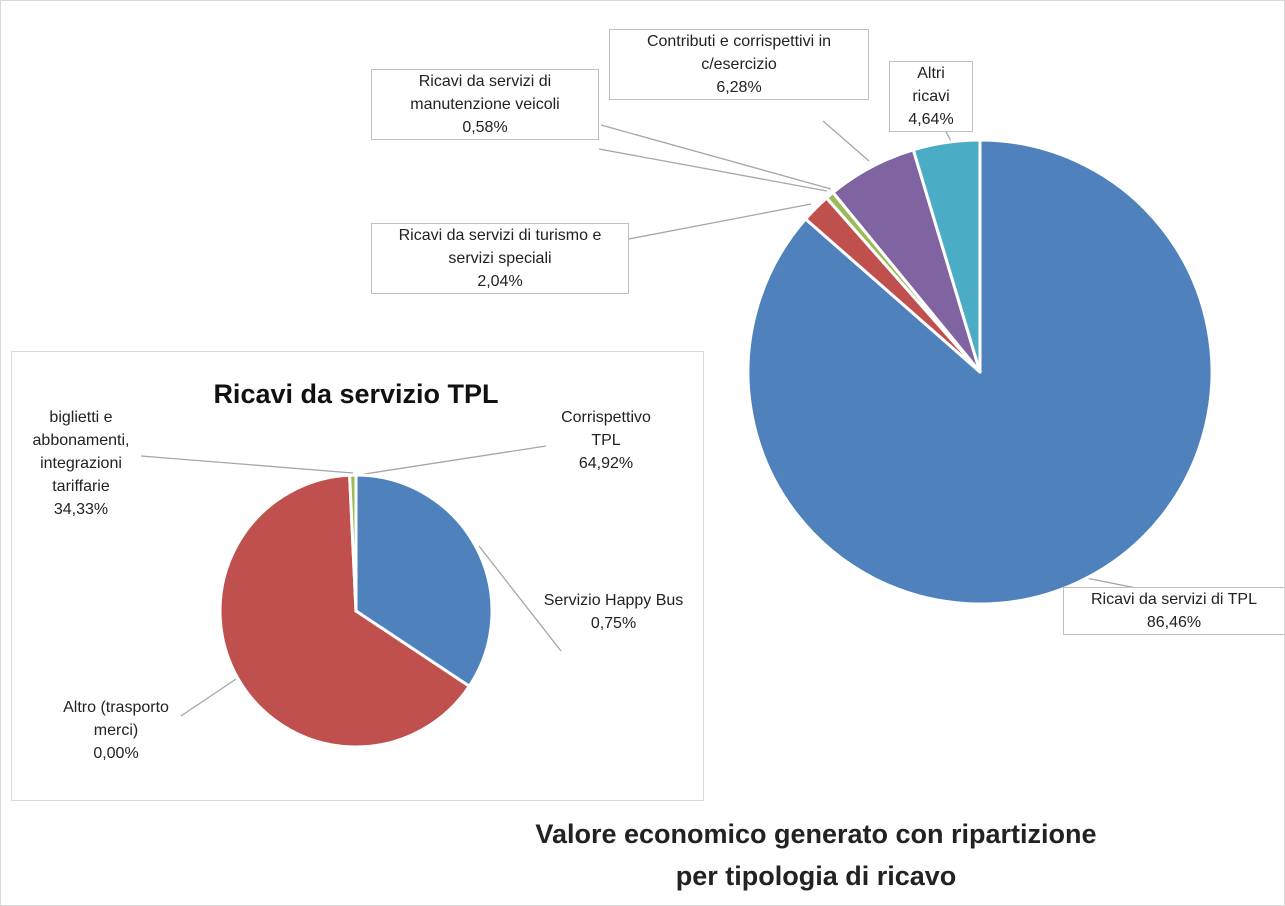 This screenshot has width=1285, height=906. What do you see at coordinates (500, 281) in the screenshot?
I see `label-value: 2,04%` at bounding box center [500, 281].